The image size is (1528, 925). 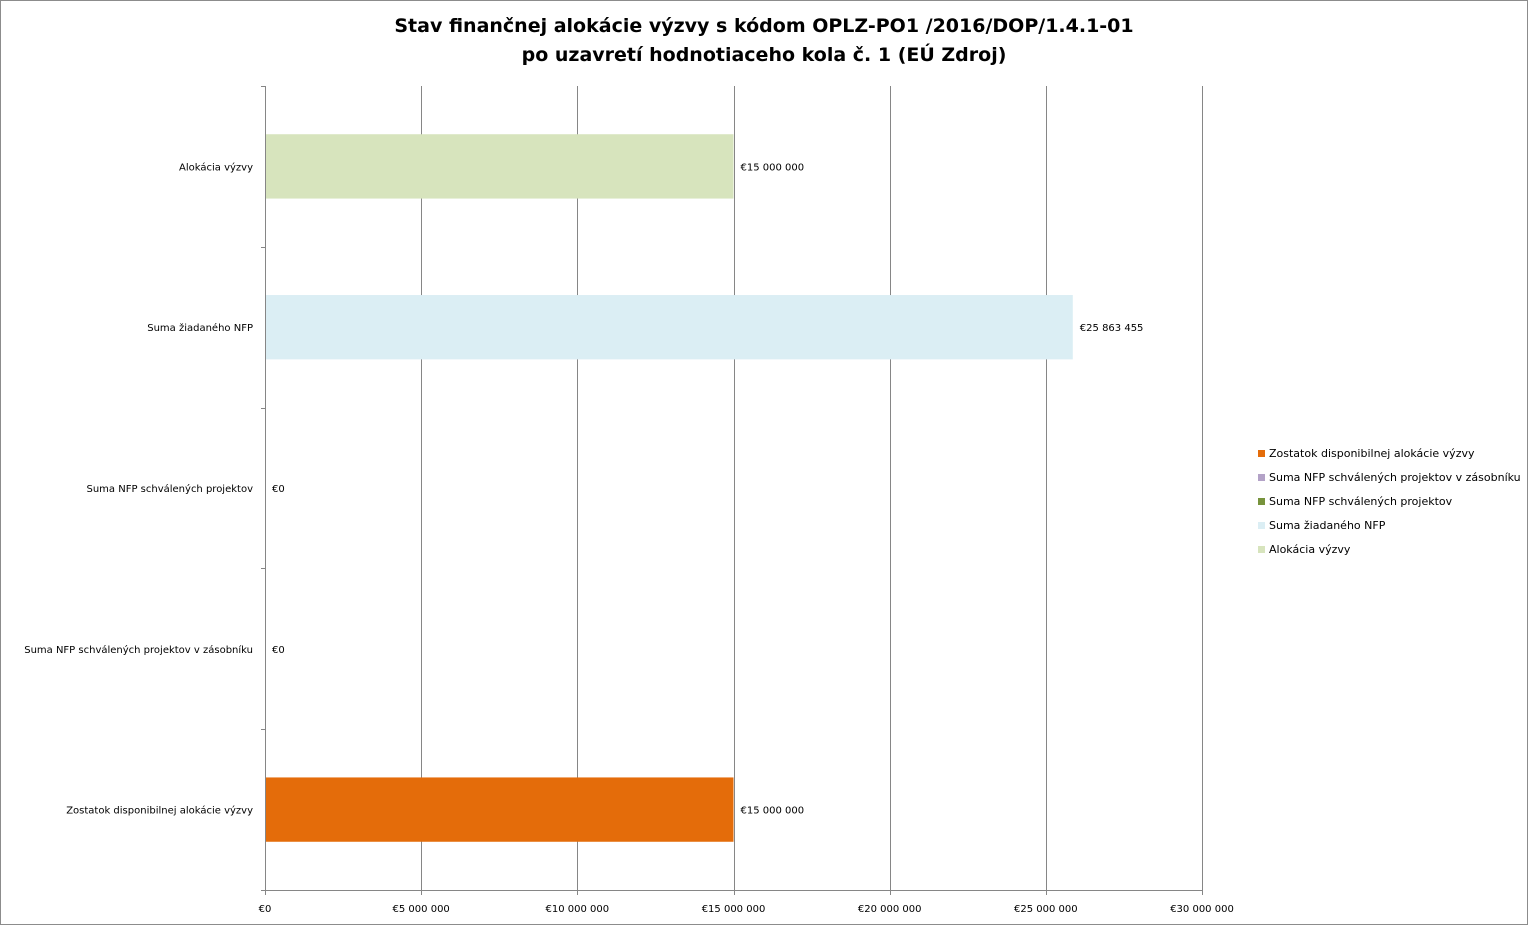 What do you see at coordinates (1310, 550) in the screenshot?
I see `legend-label: Alokácia výzvy` at bounding box center [1310, 550].